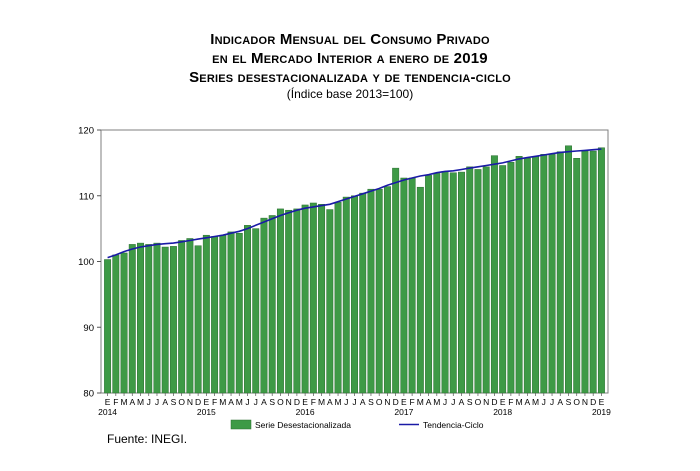 The height and width of the screenshot is (471, 700). Describe the element at coordinates (241, 424) in the screenshot. I see `legend-bar-swatch` at that location.